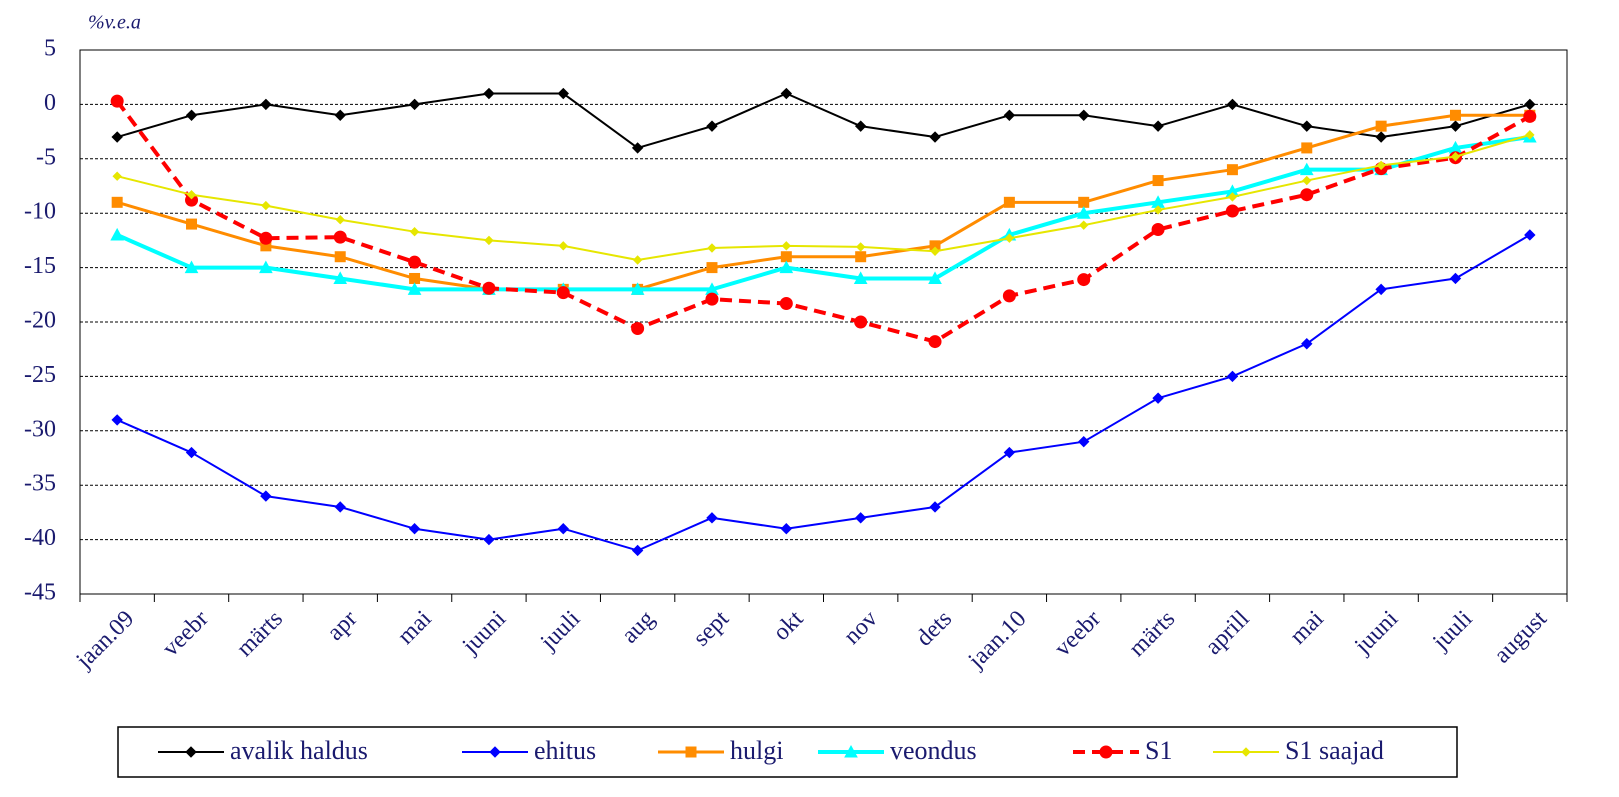 The image size is (1619, 797). I want to click on y-tick-label: 5, so click(50, 49).